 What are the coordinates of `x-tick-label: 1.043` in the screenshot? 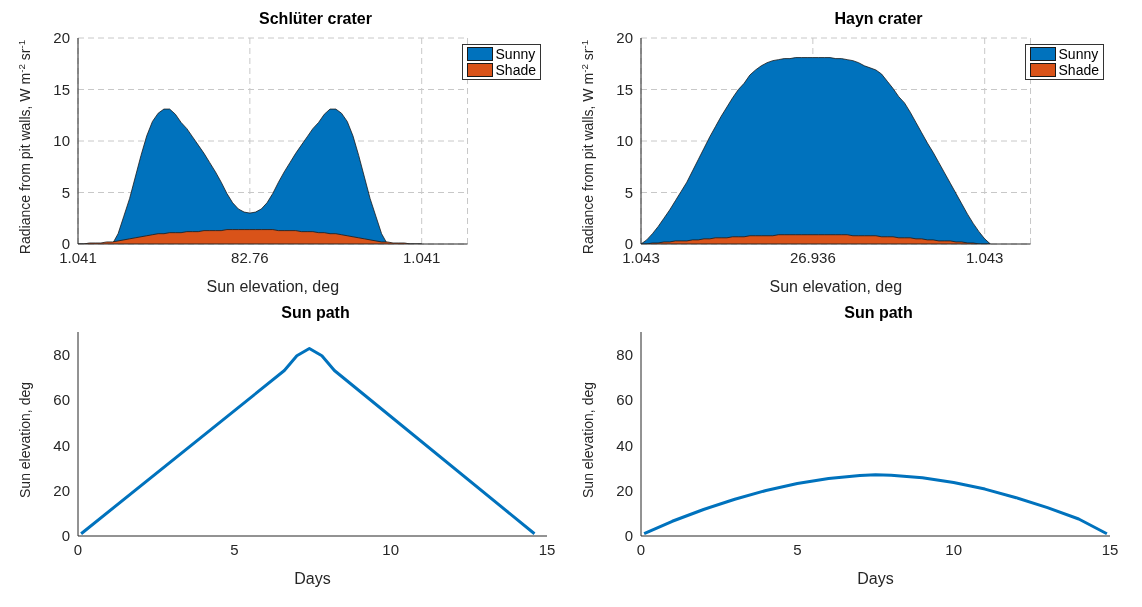 It's located at (984, 257).